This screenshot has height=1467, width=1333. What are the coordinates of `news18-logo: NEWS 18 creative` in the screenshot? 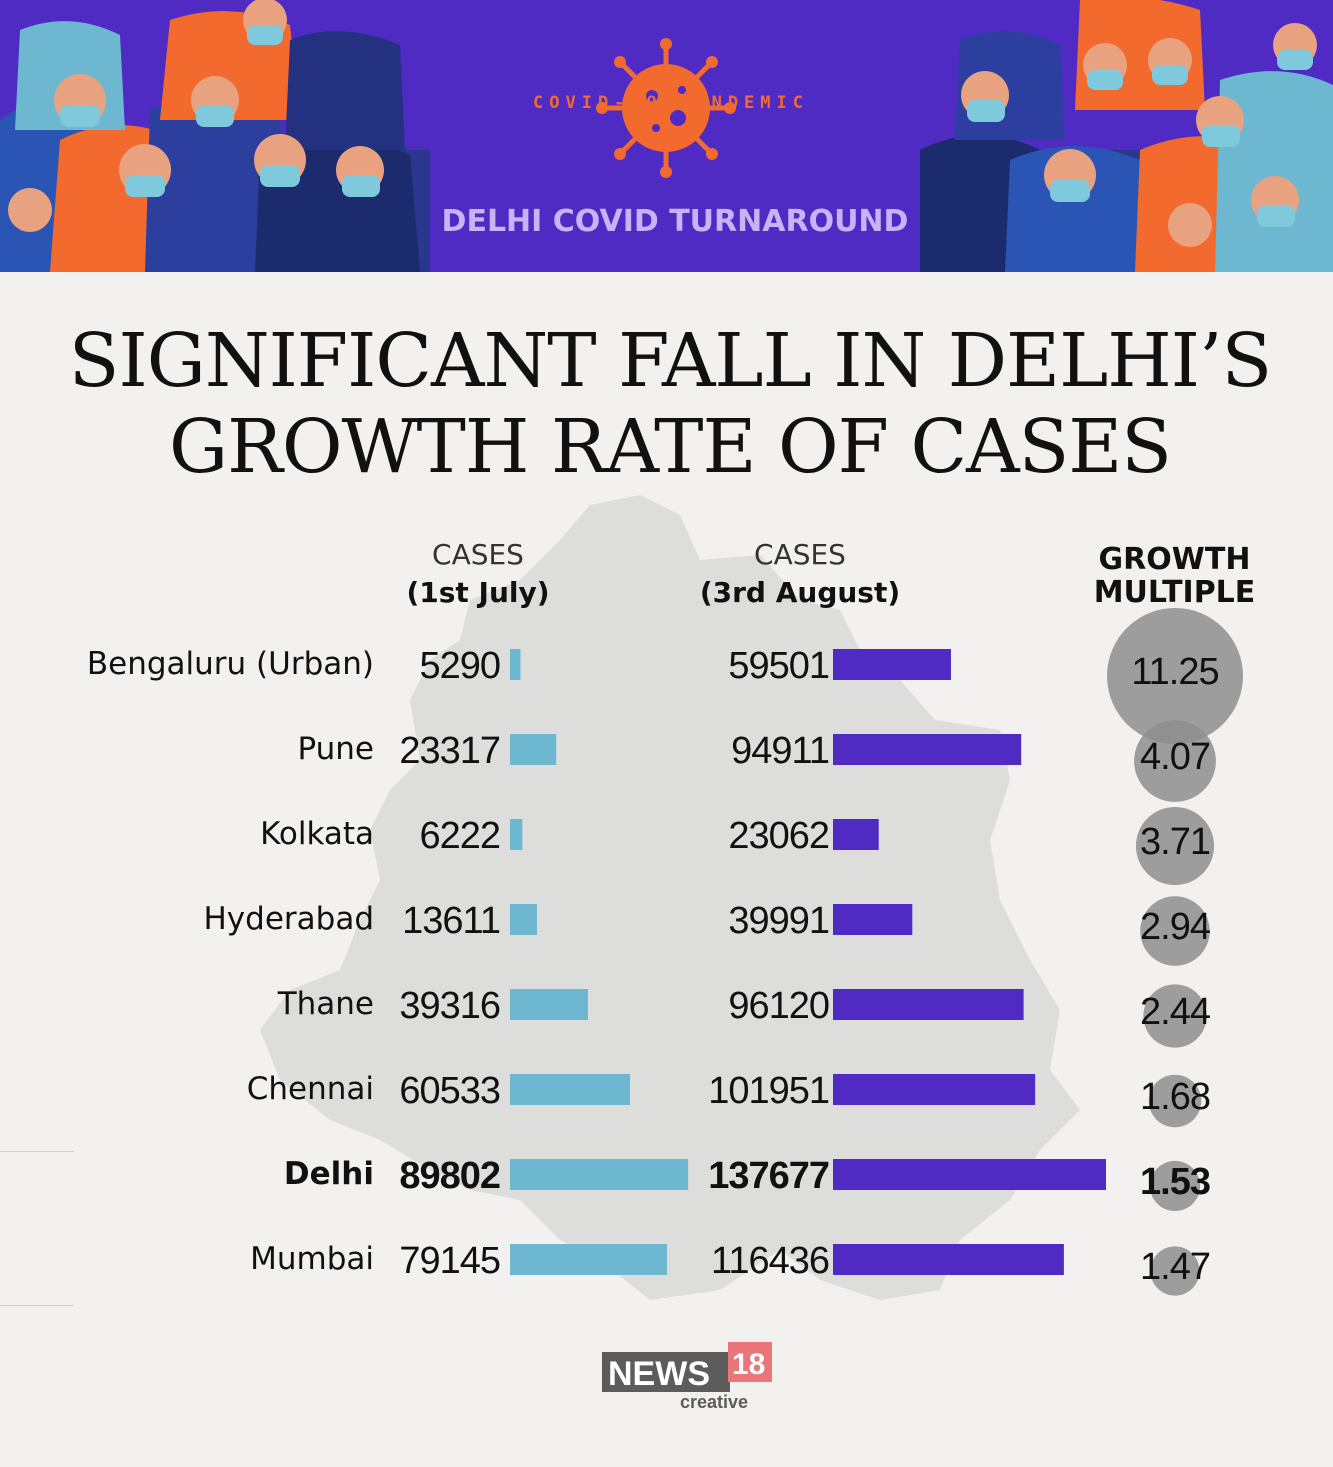 It's located at (687, 1377).